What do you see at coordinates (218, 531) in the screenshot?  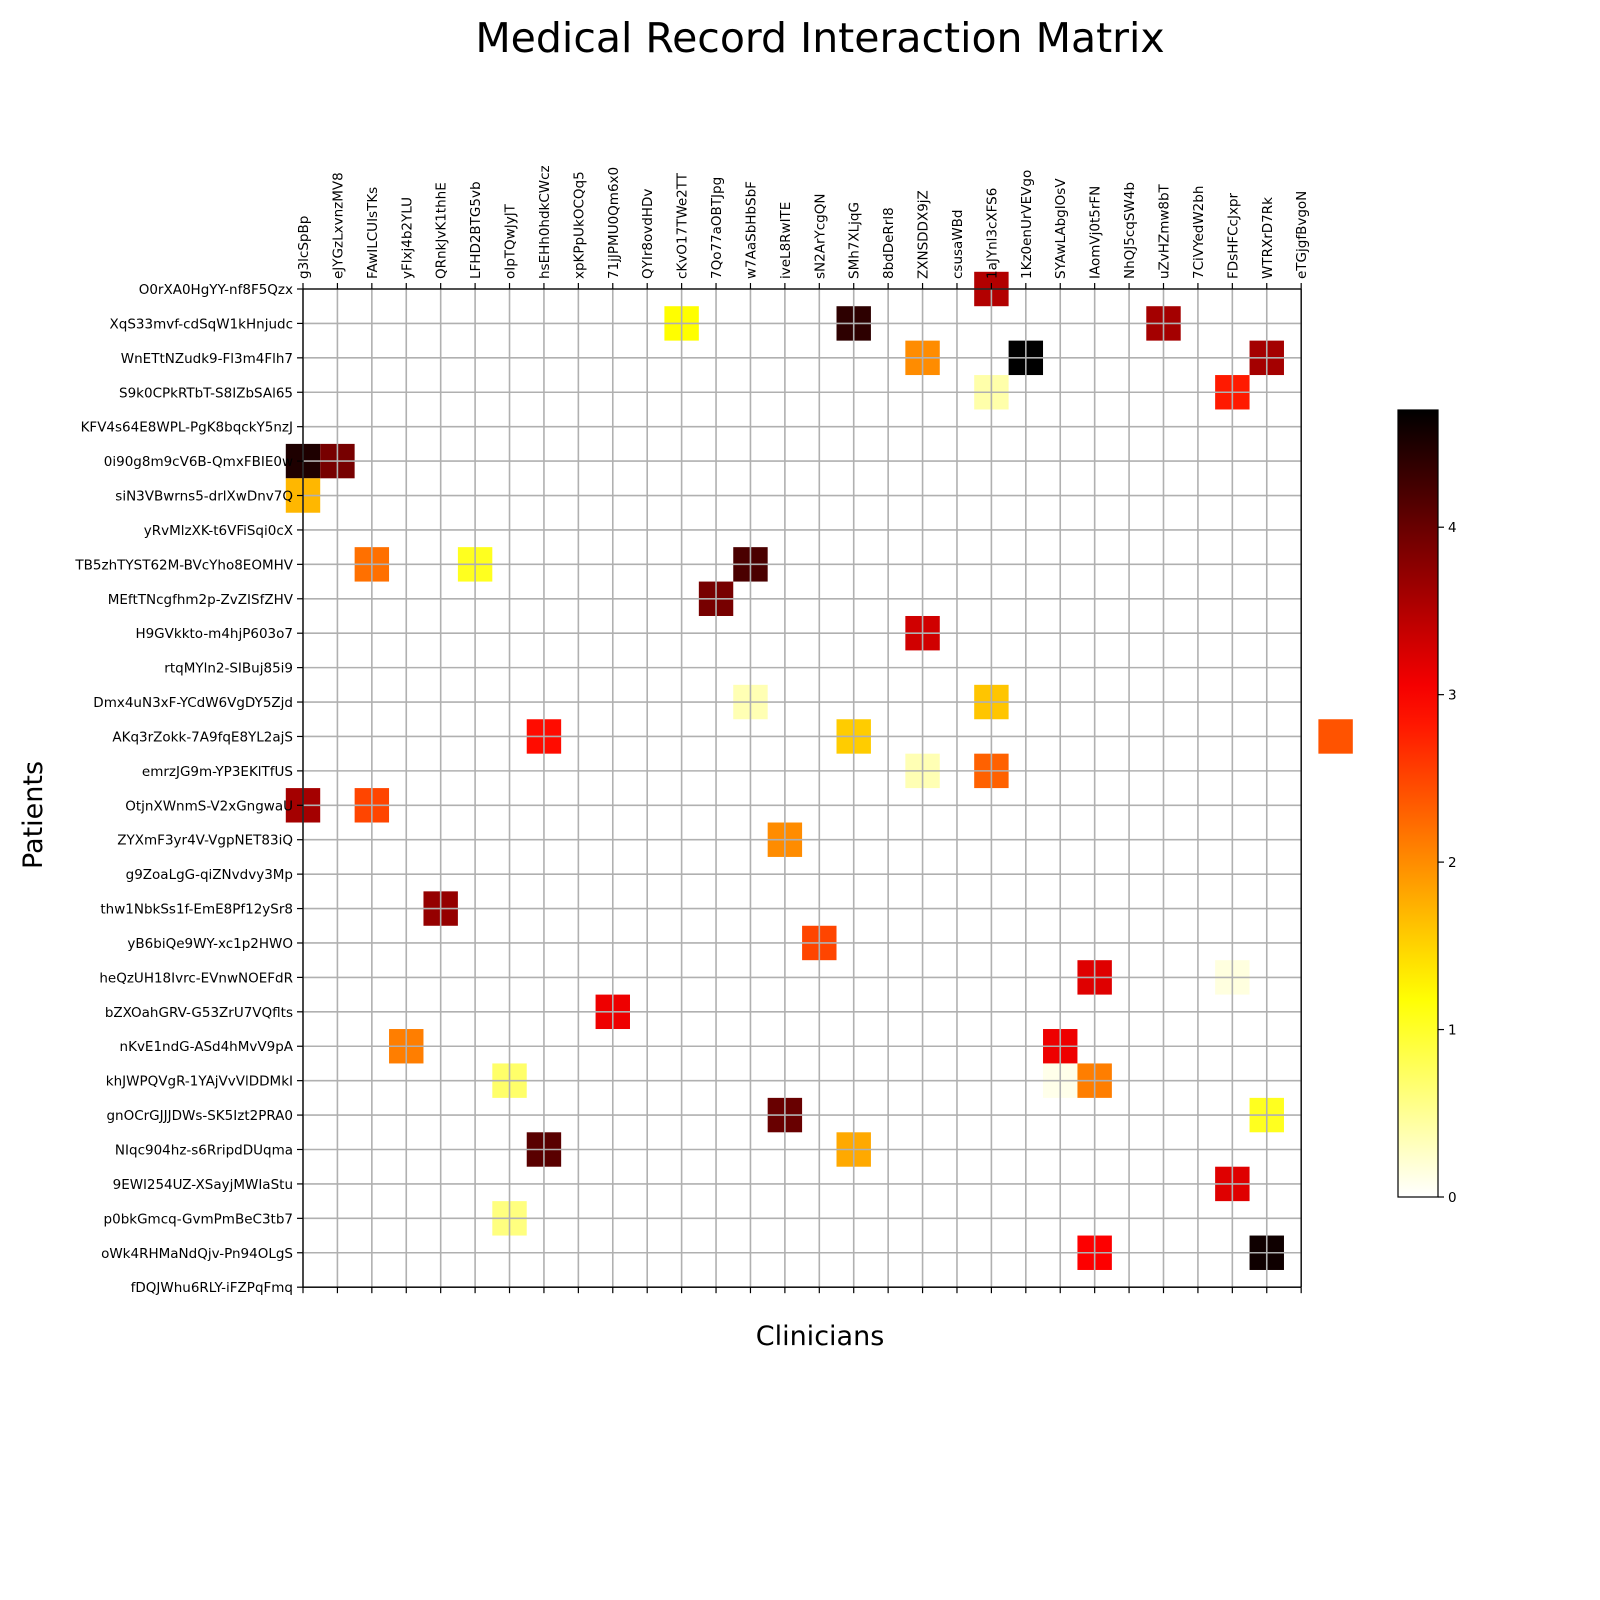 I see `y-tick-label: yRvMlzXK-t6VFiSqi0cX` at bounding box center [218, 531].